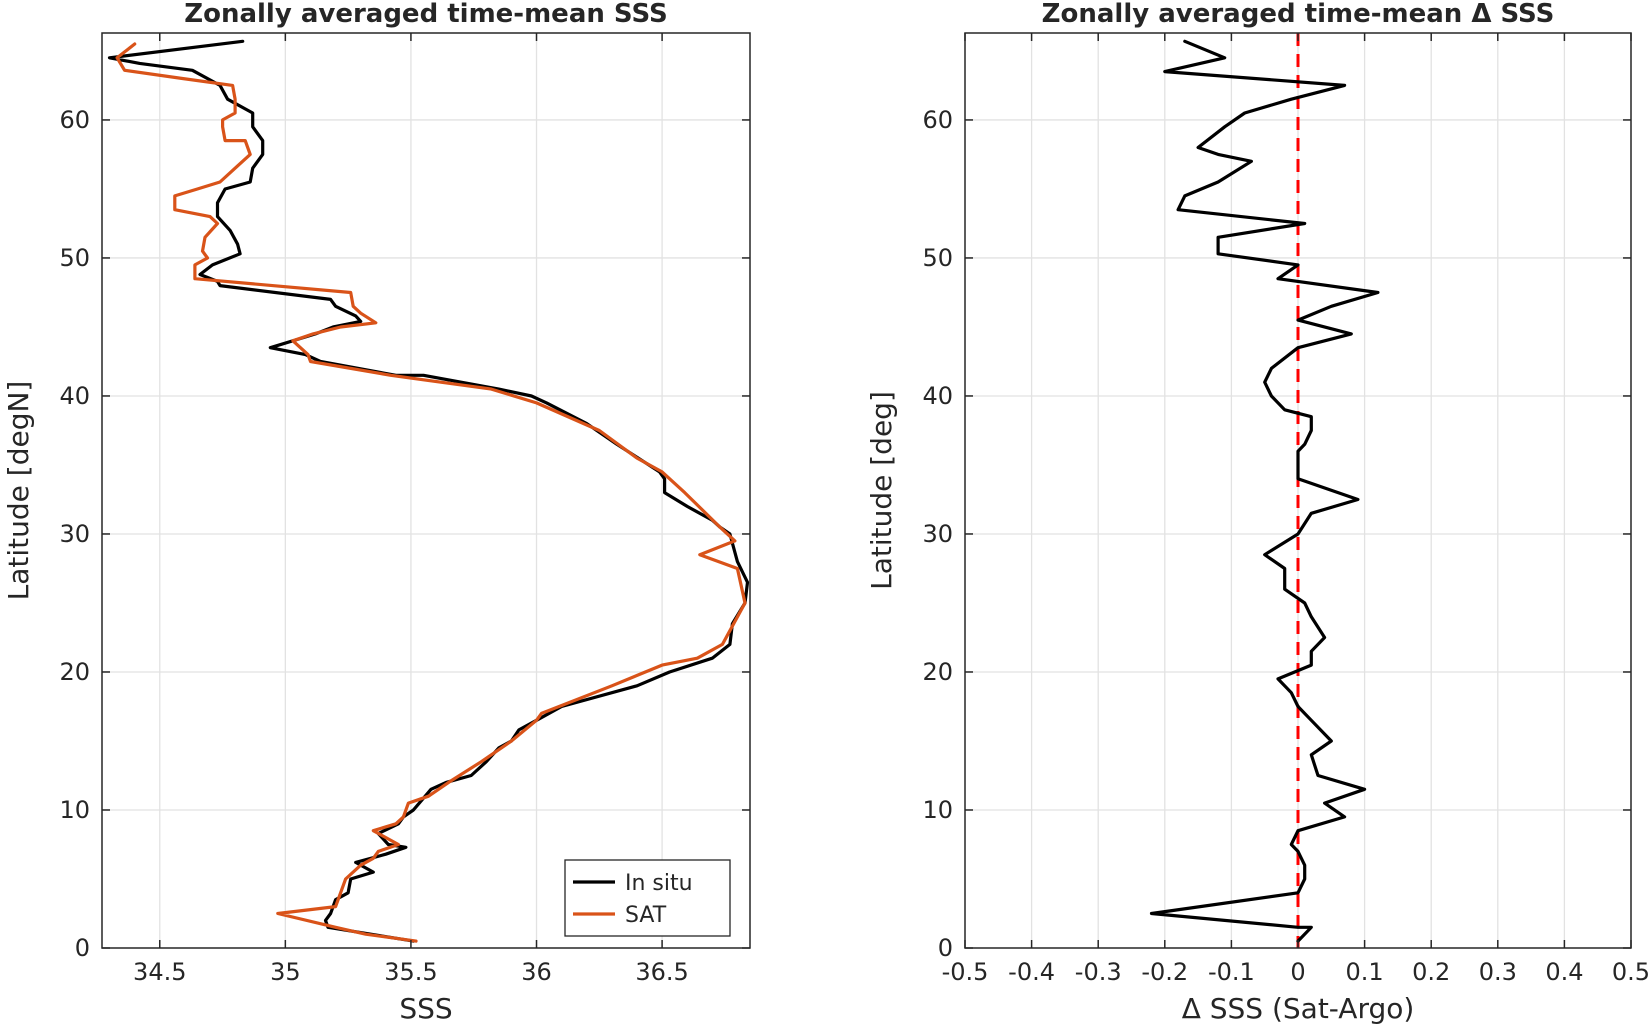 This screenshot has width=1651, height=1027. What do you see at coordinates (1298, 14) in the screenshot?
I see `chart-title: Zonally averaged time-mean Δ SSS` at bounding box center [1298, 14].